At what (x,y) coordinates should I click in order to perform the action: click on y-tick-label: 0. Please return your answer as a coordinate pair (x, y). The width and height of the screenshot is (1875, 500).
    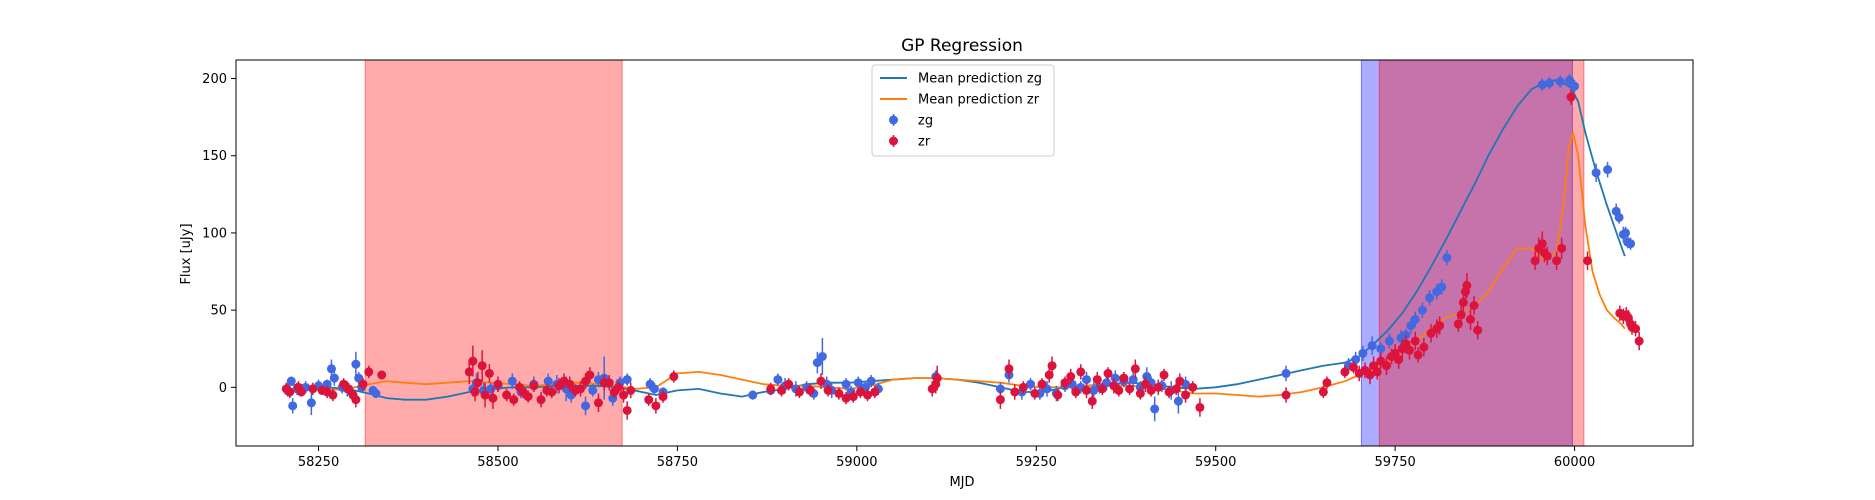
    Looking at the image, I should click on (223, 388).